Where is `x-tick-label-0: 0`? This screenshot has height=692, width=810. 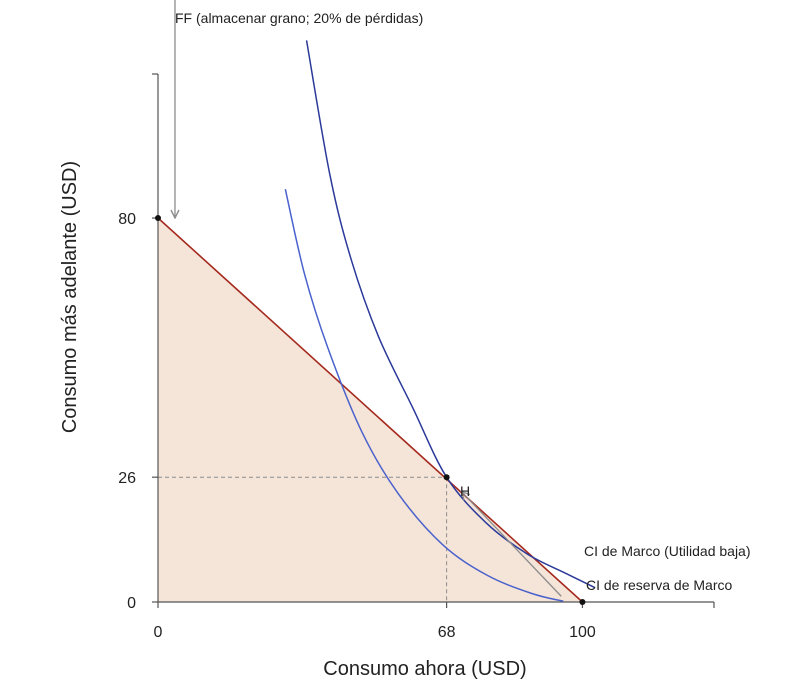
x-tick-label-0: 0 is located at coordinates (158, 632).